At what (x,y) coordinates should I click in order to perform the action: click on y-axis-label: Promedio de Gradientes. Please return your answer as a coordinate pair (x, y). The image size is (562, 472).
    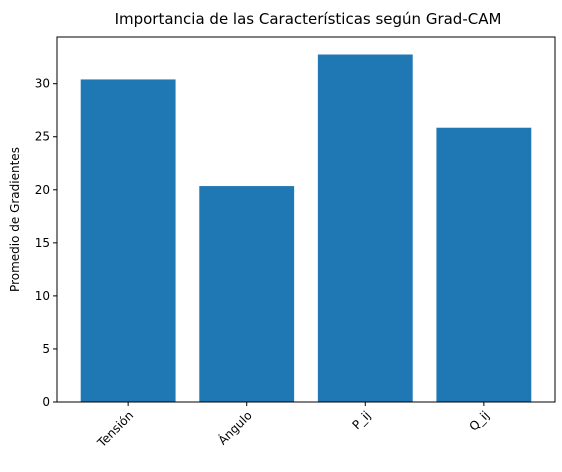
    Looking at the image, I should click on (15, 219).